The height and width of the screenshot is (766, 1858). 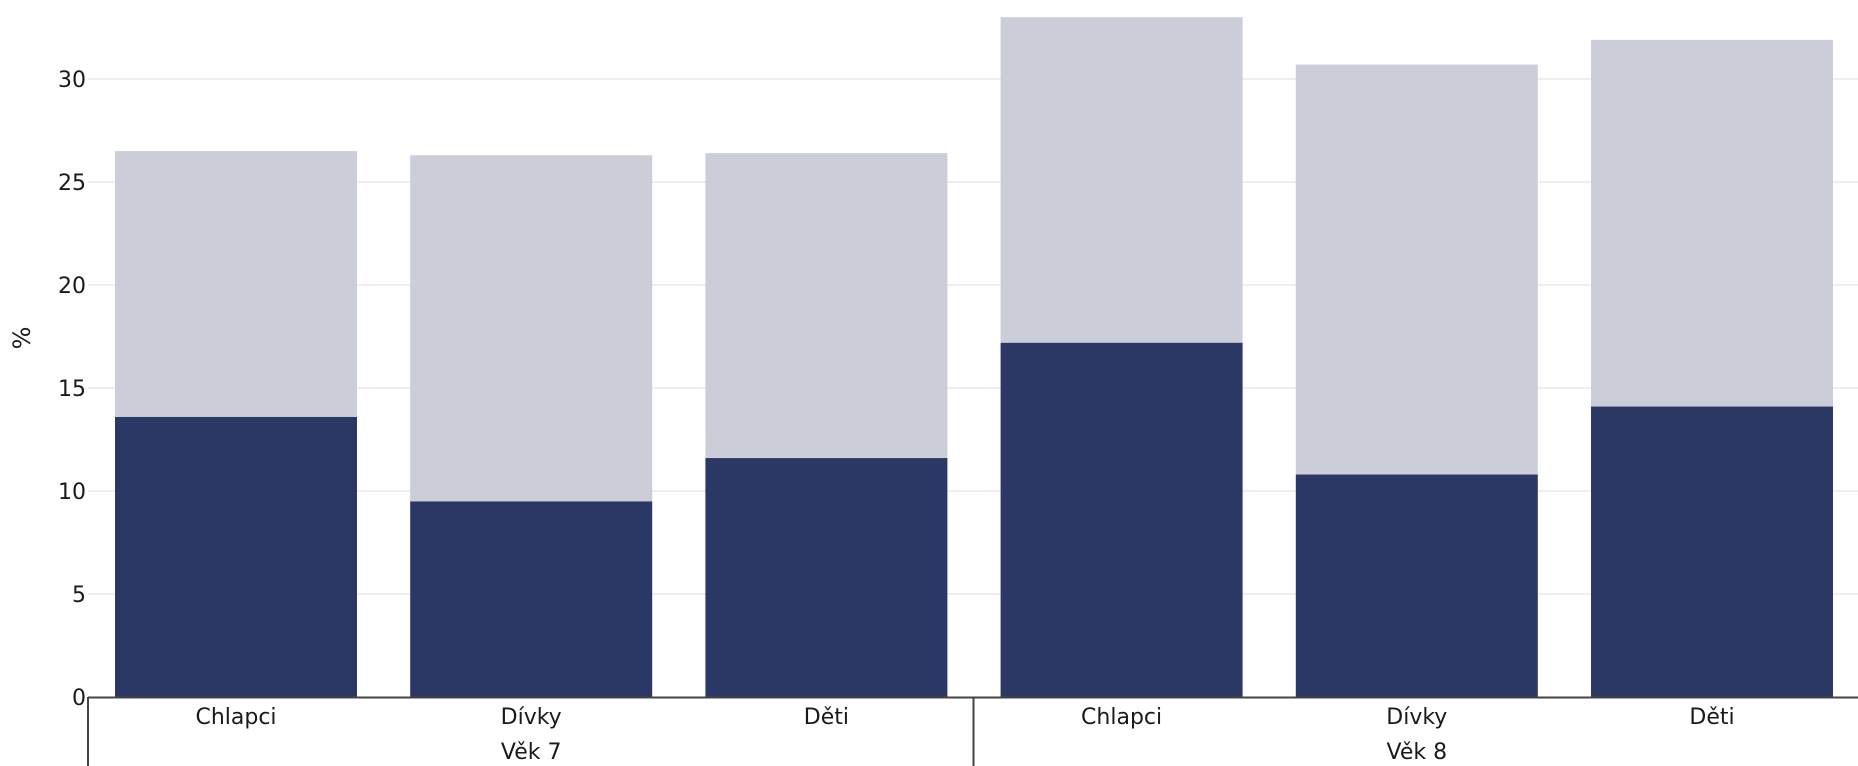 I want to click on y-tick-label: 15, so click(x=72, y=389).